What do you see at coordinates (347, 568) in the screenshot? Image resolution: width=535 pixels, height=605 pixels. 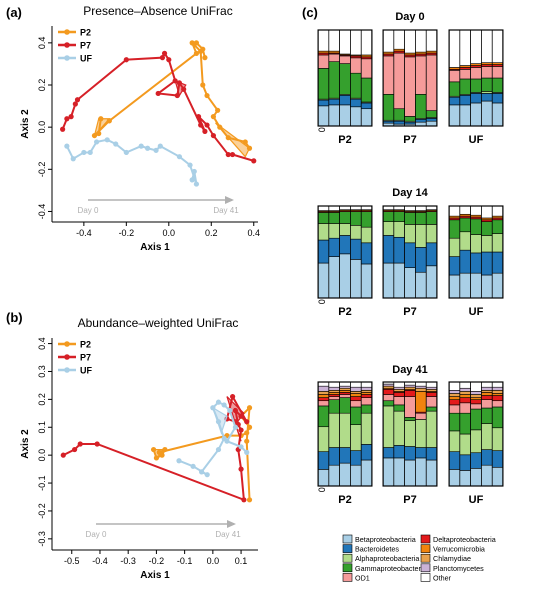 I see `legend-swatch-gammaproteobacteria` at bounding box center [347, 568].